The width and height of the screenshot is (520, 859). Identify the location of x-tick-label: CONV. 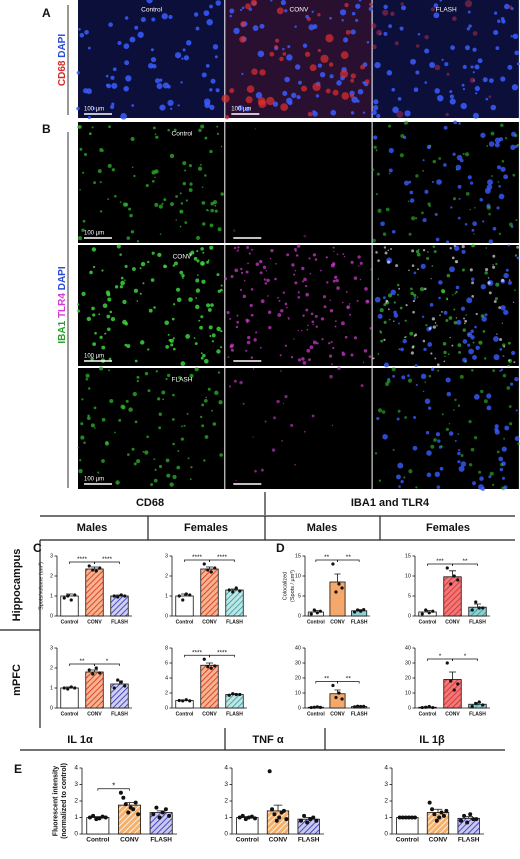
(209, 622).